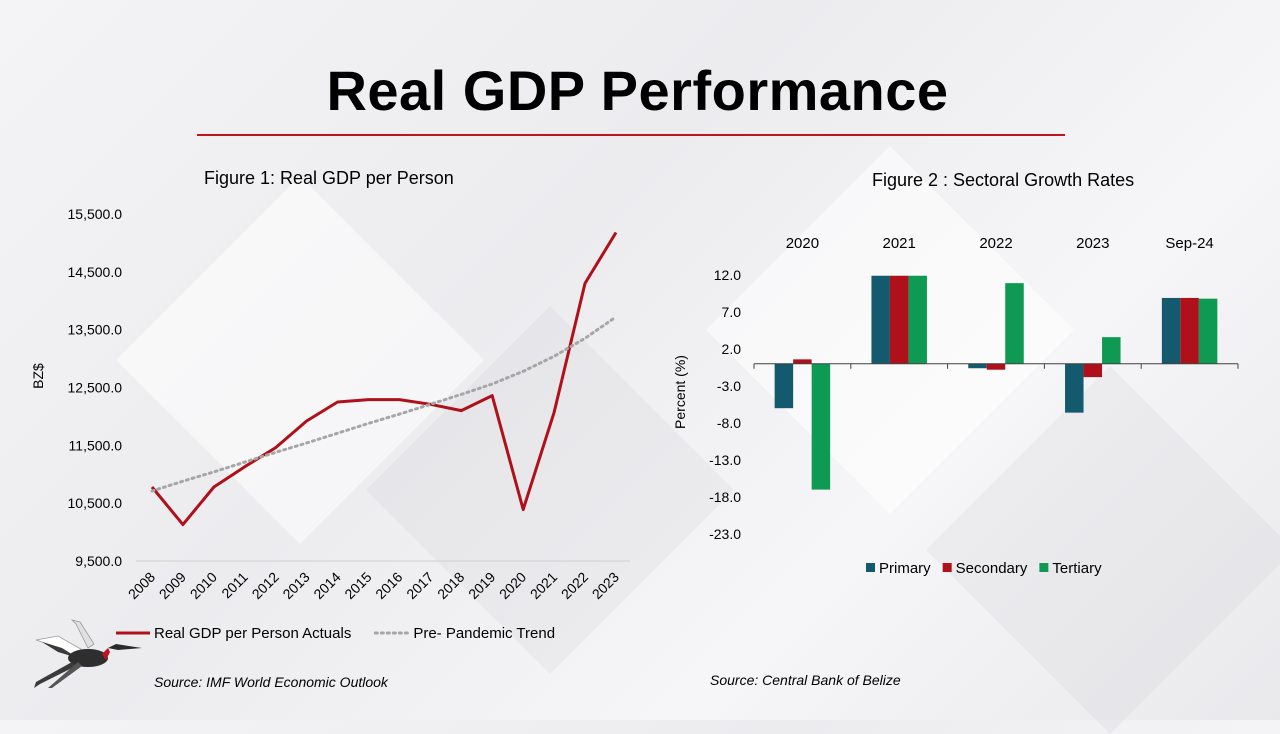 The width and height of the screenshot is (1280, 734). I want to click on y-tick-label: -3.0, so click(729, 386).